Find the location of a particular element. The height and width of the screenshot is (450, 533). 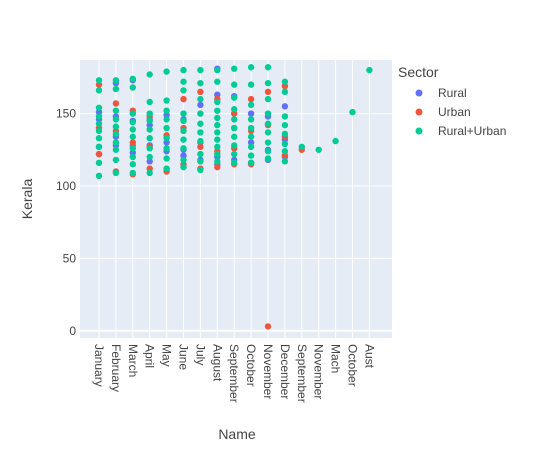

legend: Sector Rural Urban Rural+Urban is located at coordinates (452, 101).